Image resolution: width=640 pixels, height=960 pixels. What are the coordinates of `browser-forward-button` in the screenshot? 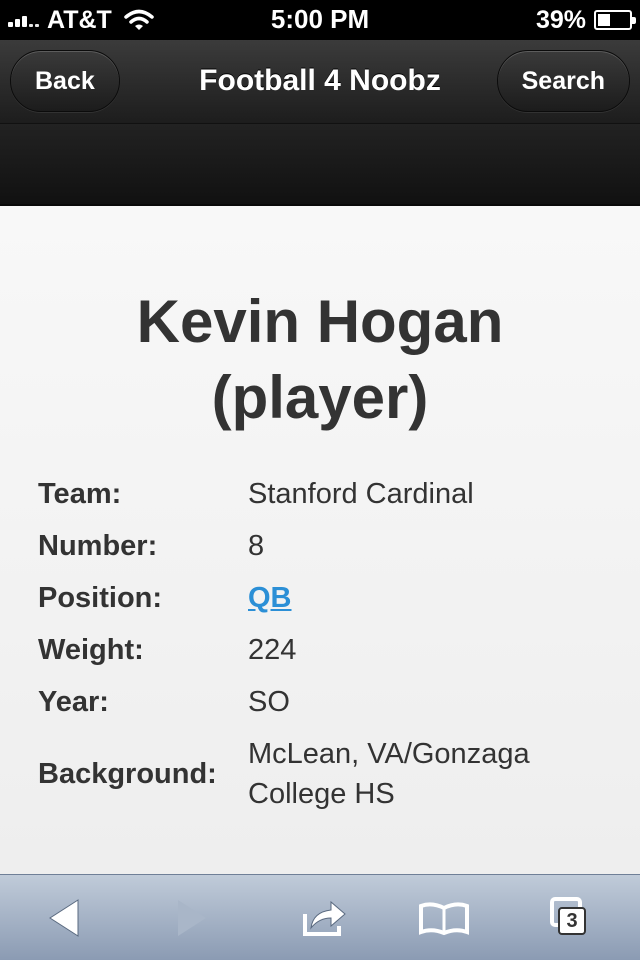 It's located at (192, 918).